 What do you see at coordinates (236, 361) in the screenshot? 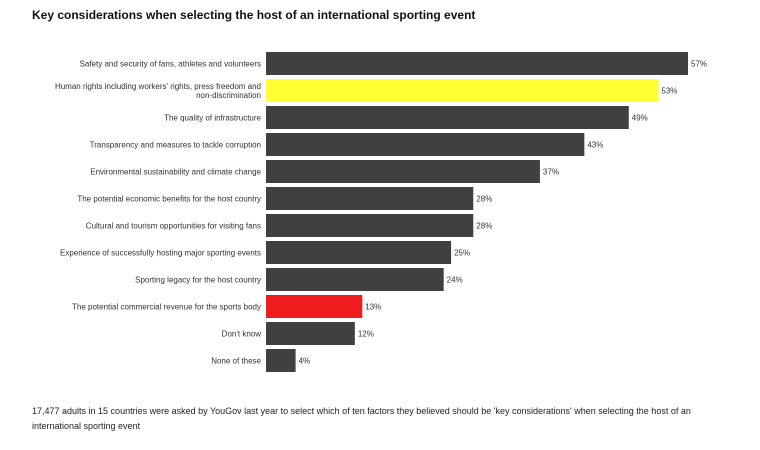
I see `category-label: None of these` at bounding box center [236, 361].